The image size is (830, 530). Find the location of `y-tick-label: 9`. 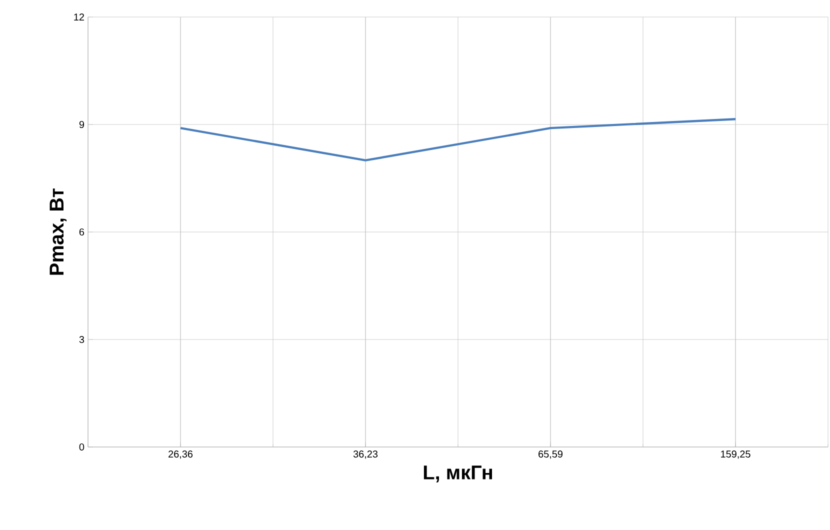

y-tick-label: 9 is located at coordinates (81, 124).